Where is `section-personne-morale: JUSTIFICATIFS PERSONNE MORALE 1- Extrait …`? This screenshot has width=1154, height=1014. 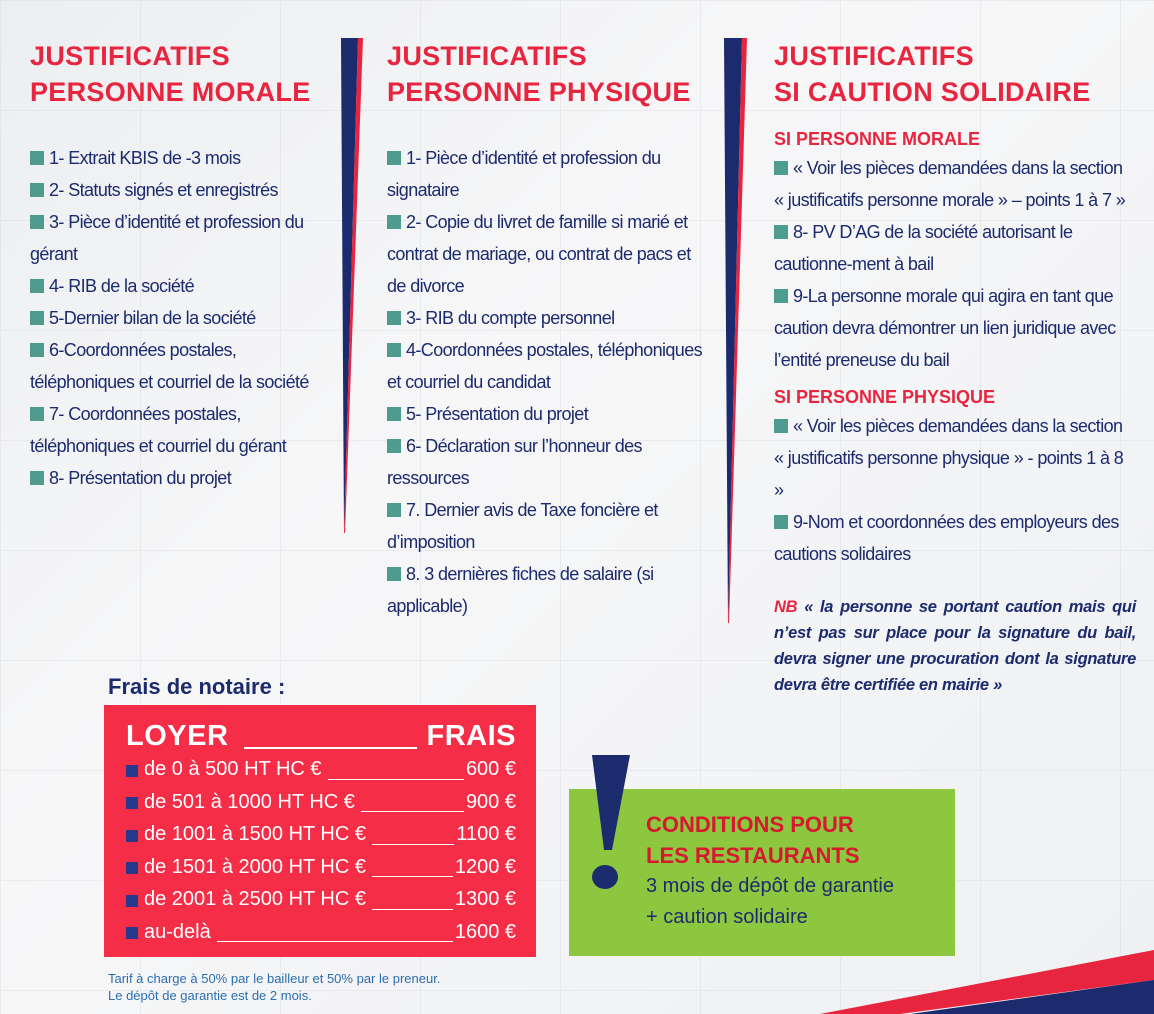
section-personne-morale: JUSTIFICATIFS PERSONNE MORALE 1- Extrait … is located at coordinates (175, 266).